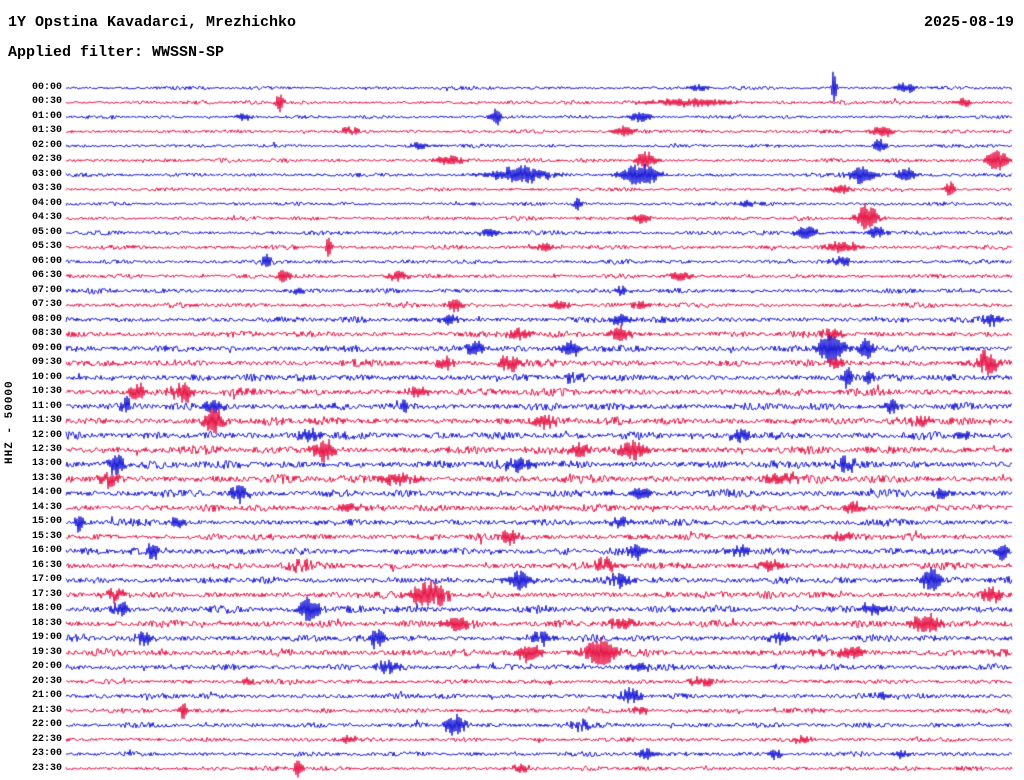 This screenshot has width=1024, height=780. Describe the element at coordinates (46, 464) in the screenshot. I see `row-time-label: 13:00` at that location.